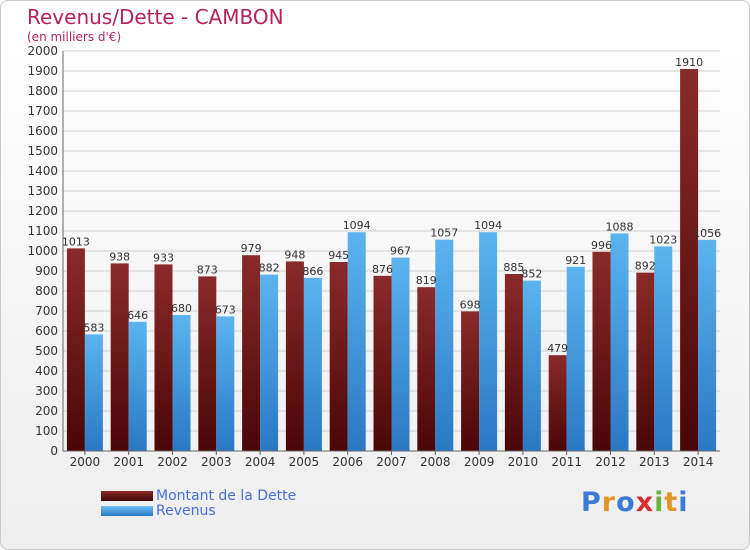 The height and width of the screenshot is (550, 750). What do you see at coordinates (46, 331) in the screenshot?
I see `y-tick-label: 600` at bounding box center [46, 331].